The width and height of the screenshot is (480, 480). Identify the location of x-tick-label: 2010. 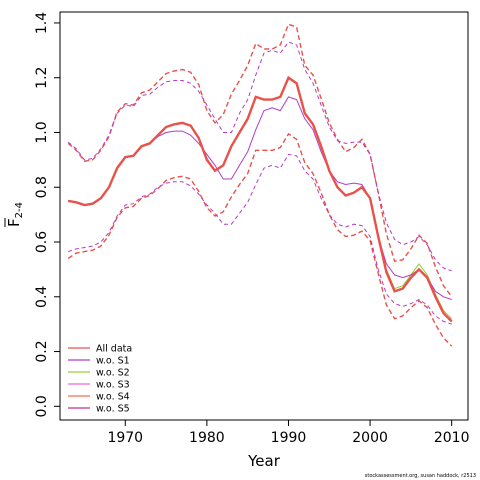
(452, 438).